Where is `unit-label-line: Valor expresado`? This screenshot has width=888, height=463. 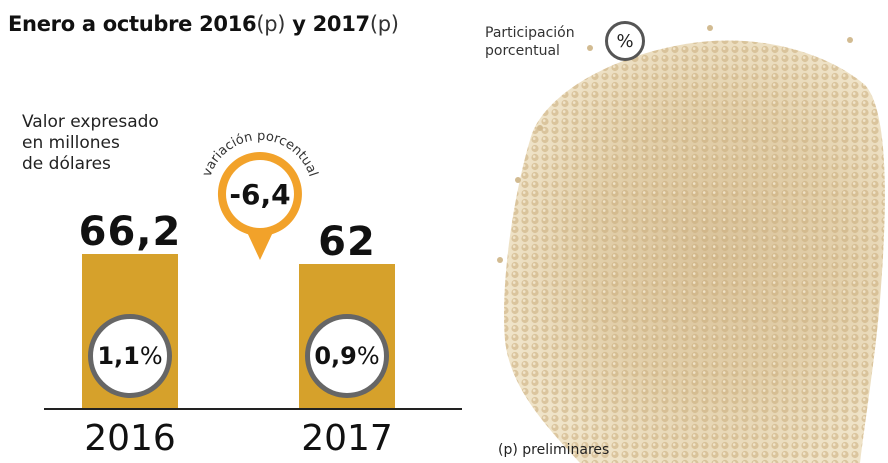
unit-label-line: Valor expresado is located at coordinates (90, 122).